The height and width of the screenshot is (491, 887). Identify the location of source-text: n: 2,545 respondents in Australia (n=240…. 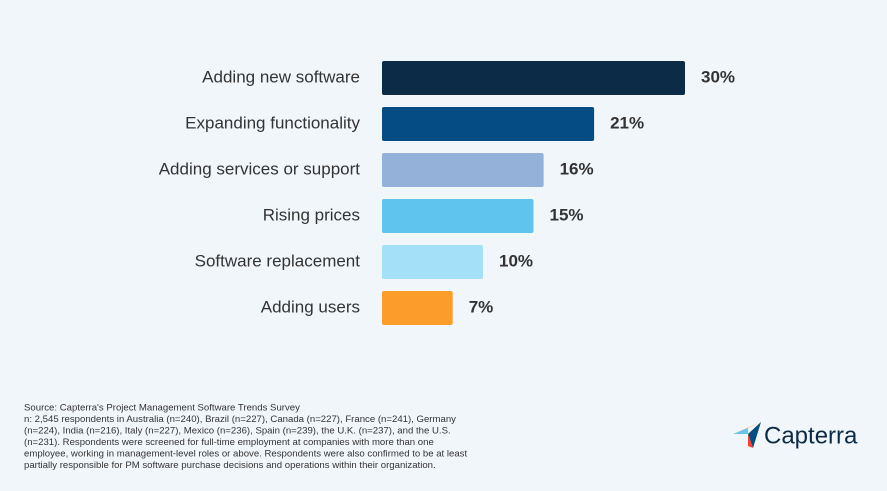
(240, 419).